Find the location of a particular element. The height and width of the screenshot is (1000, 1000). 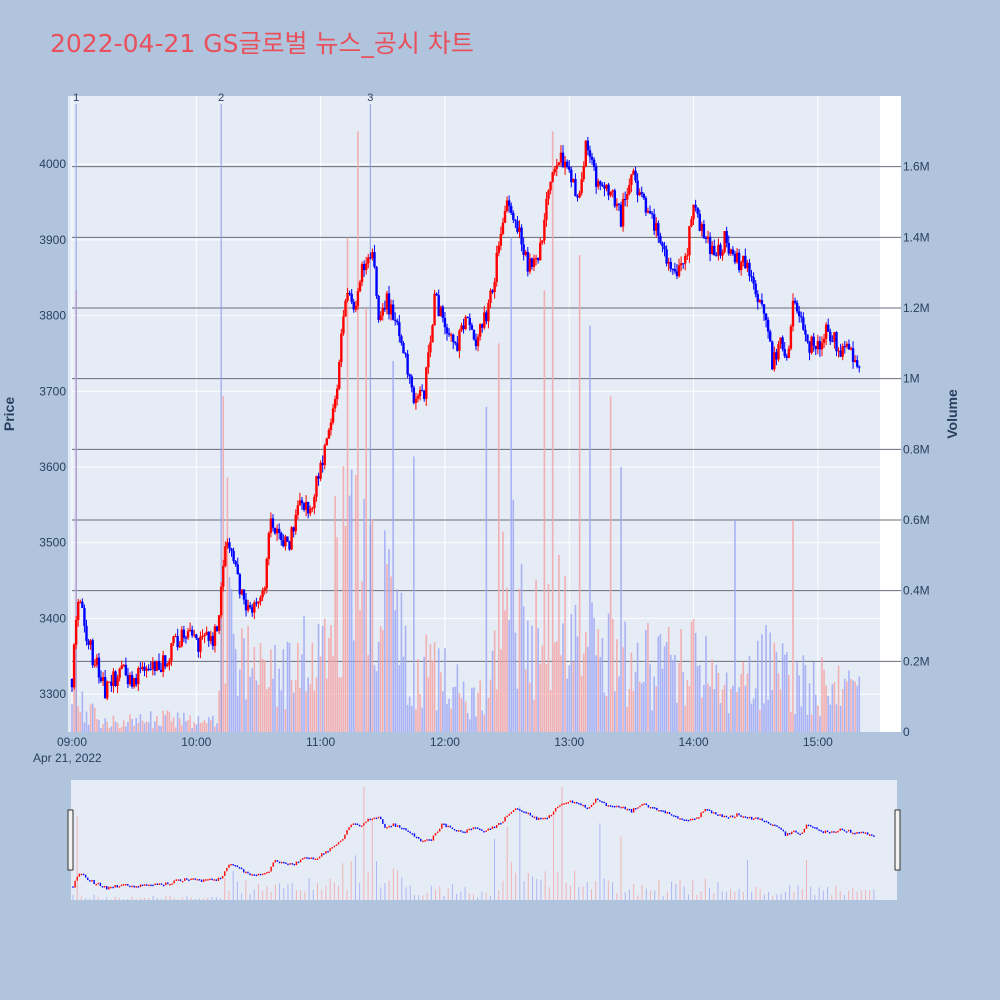

range-slider-right-handle is located at coordinates (897, 840).